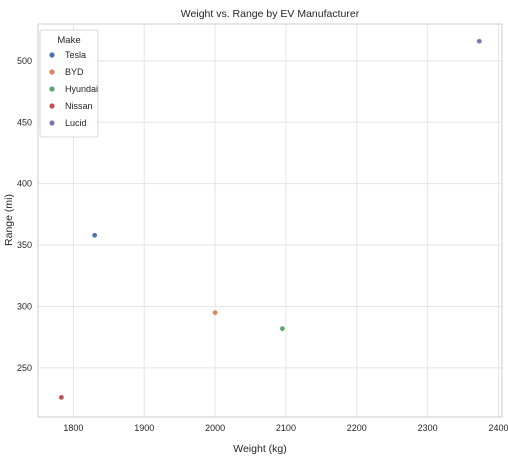 The height and width of the screenshot is (462, 508). Describe the element at coordinates (81, 89) in the screenshot. I see `legend-label-hyundai: Hyundai` at that location.